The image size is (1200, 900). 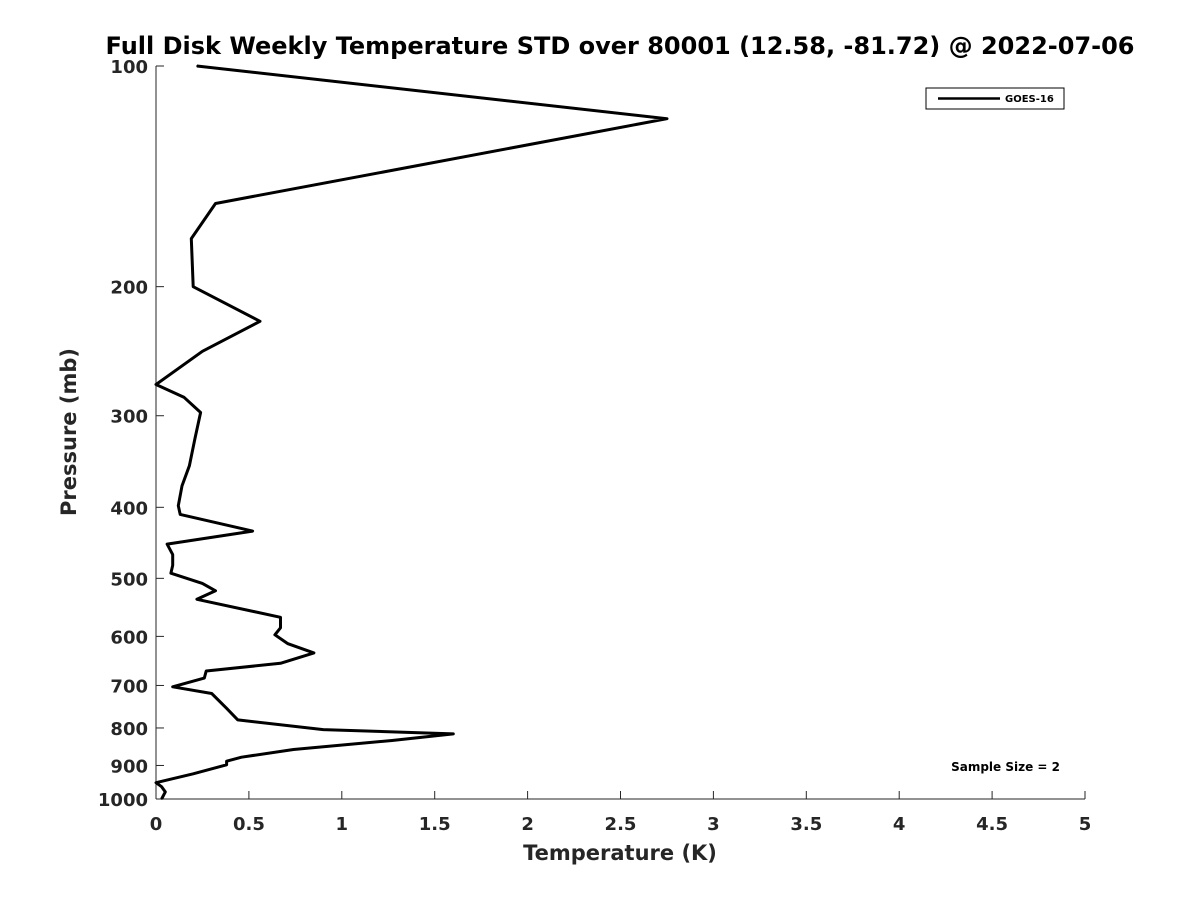 I want to click on x-tick-label: 3.5, so click(x=806, y=824).